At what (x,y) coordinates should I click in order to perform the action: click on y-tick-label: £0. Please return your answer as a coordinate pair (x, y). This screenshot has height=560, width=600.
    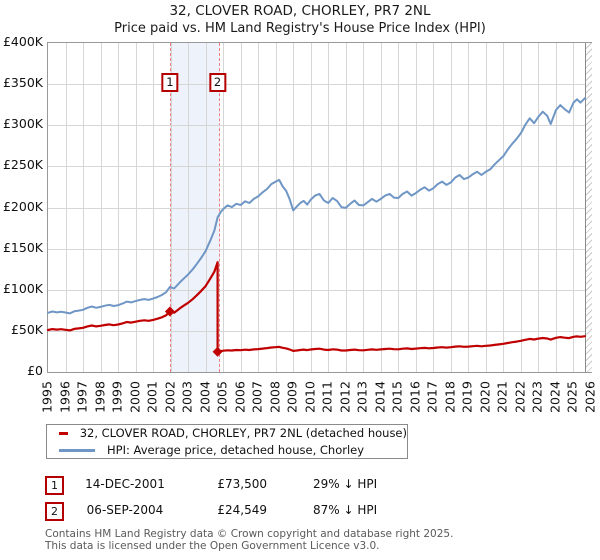
    Looking at the image, I should click on (35, 370).